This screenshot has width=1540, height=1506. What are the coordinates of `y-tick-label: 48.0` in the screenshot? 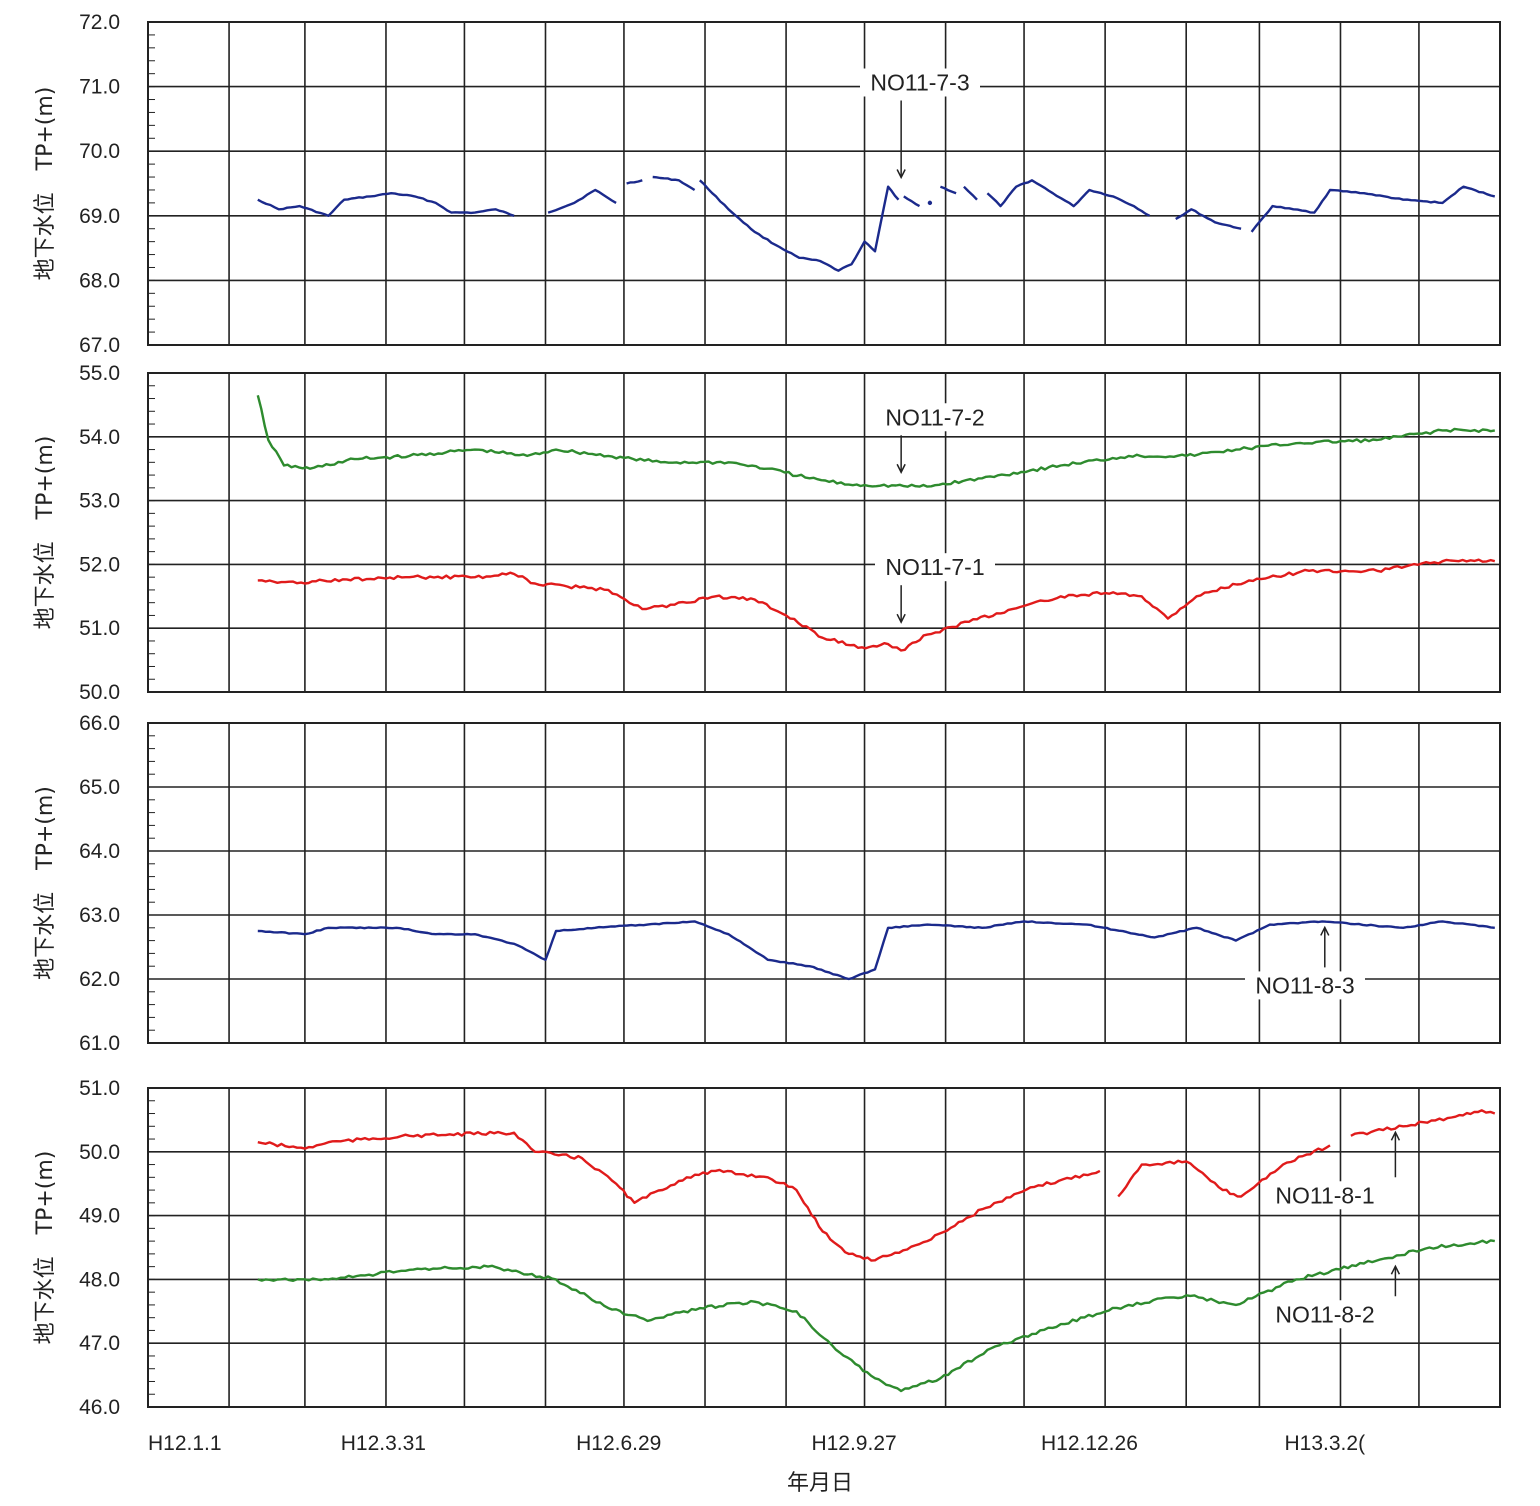 It's located at (99, 1279).